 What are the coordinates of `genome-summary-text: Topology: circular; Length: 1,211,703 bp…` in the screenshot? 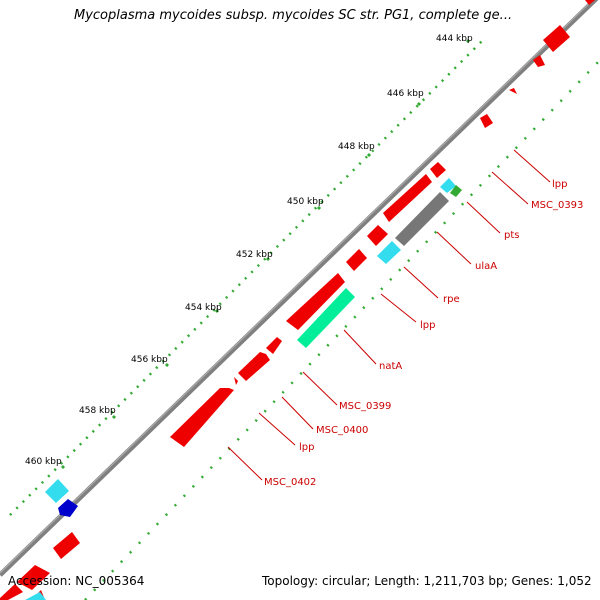 It's located at (427, 581).